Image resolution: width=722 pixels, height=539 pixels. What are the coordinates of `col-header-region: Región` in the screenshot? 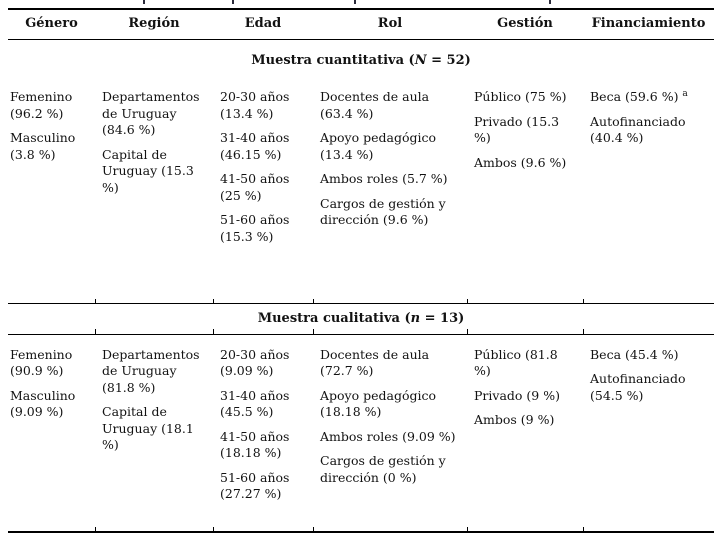 It's located at (154, 24).